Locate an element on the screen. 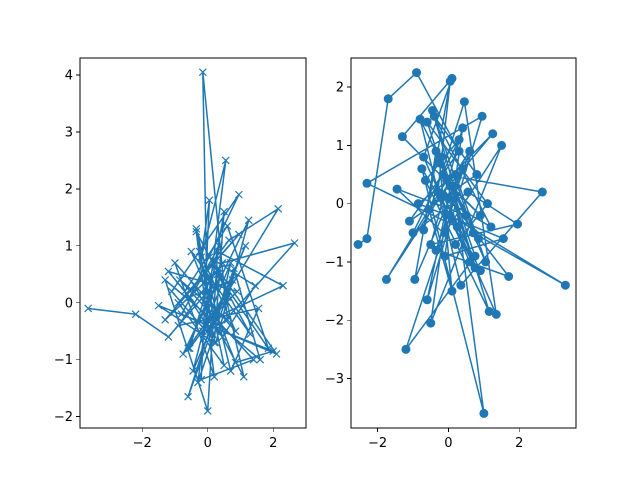 Image resolution: width=640 pixels, height=480 pixels. y-tick-label: 3 is located at coordinates (69, 133).